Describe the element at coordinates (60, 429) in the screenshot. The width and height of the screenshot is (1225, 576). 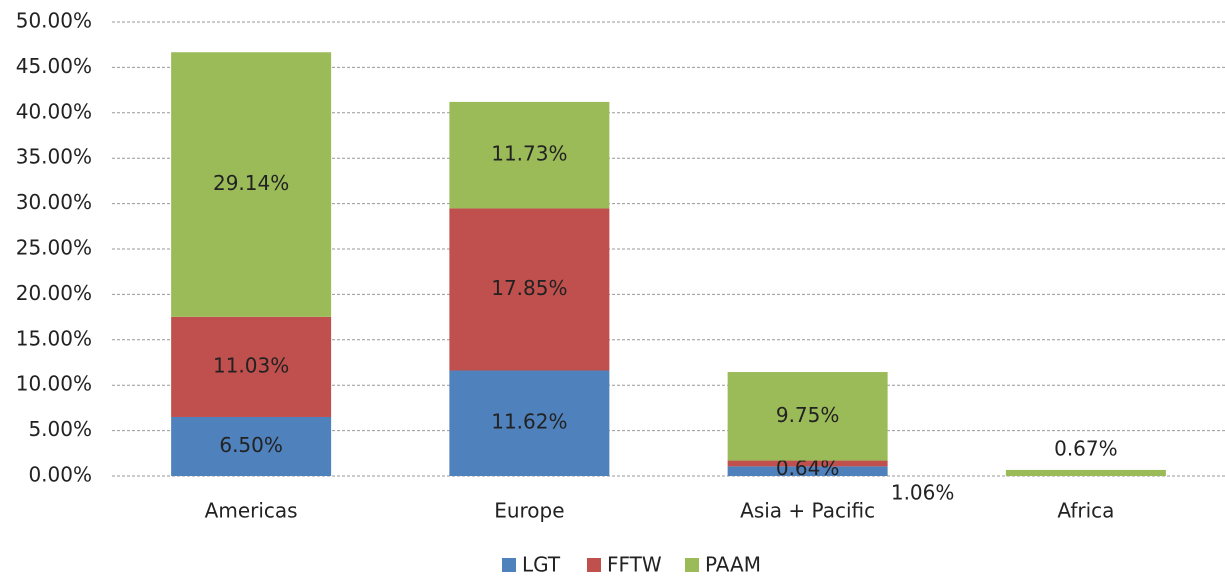
I see `y-tick-label: 5.00%` at that location.